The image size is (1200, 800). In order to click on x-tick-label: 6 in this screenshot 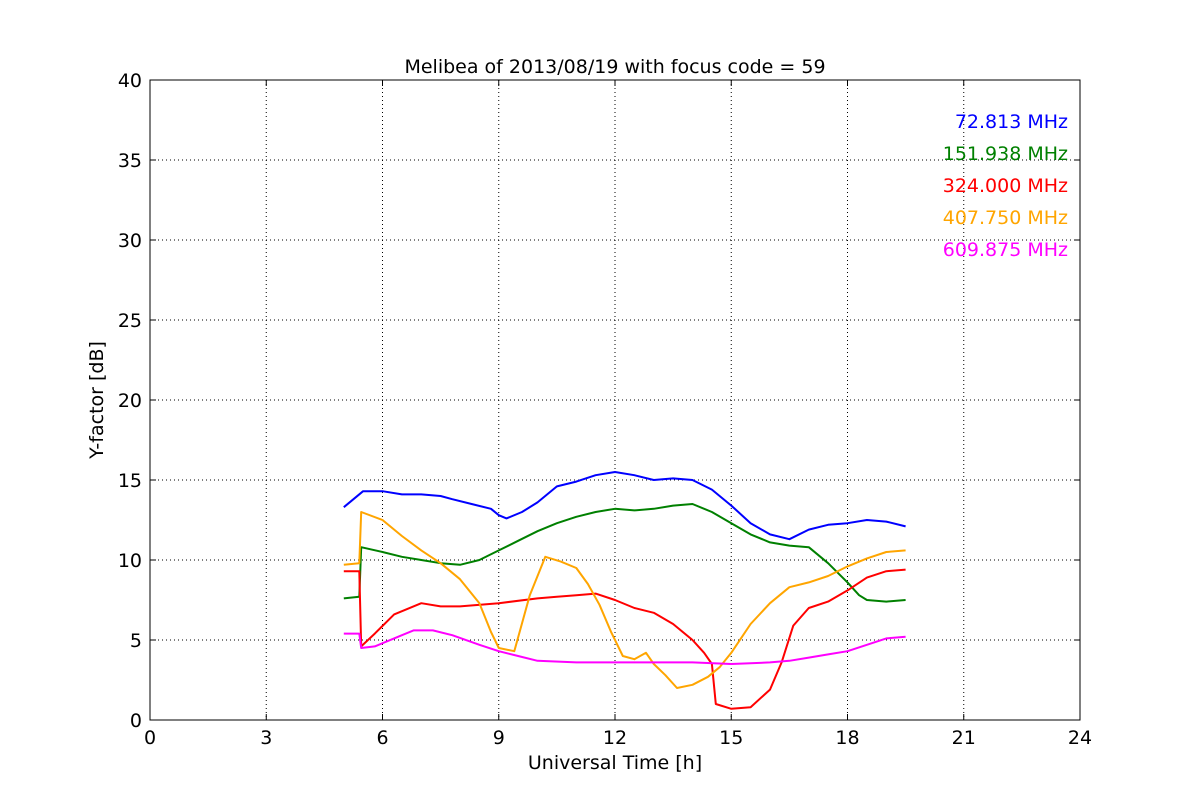, I will do `click(382, 738)`.